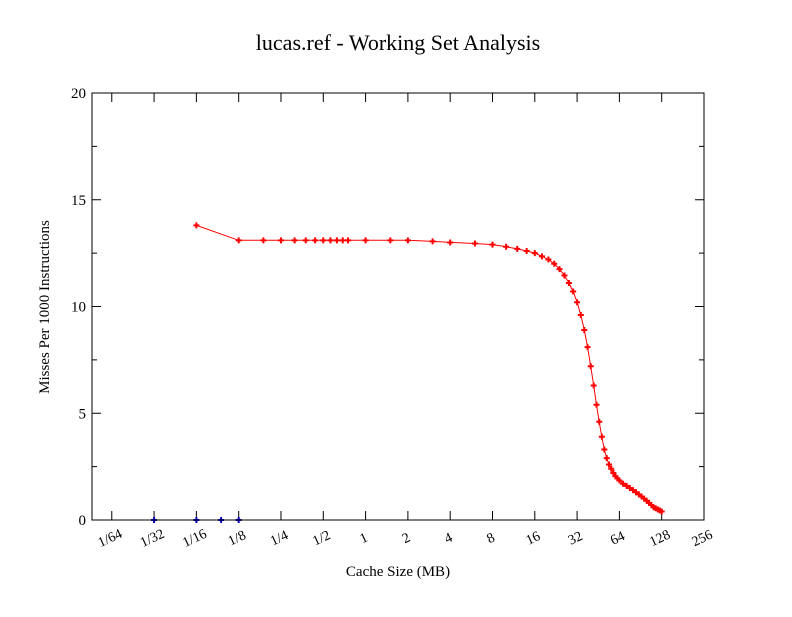 The image size is (792, 617). Describe the element at coordinates (194, 539) in the screenshot. I see `x-tick-label: 1/16` at that location.